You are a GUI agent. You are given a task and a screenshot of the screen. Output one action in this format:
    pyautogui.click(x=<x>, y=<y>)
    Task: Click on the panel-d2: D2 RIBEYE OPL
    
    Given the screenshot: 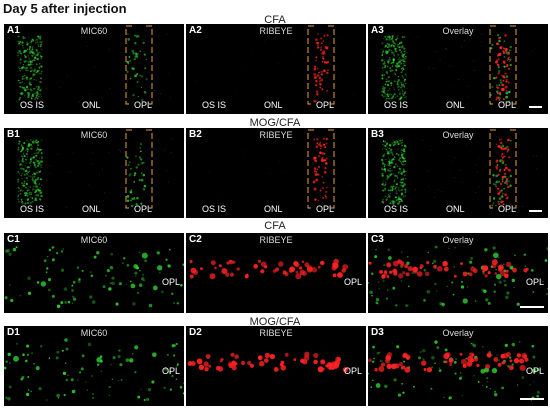 What is the action you would take?
    pyautogui.click(x=276, y=366)
    